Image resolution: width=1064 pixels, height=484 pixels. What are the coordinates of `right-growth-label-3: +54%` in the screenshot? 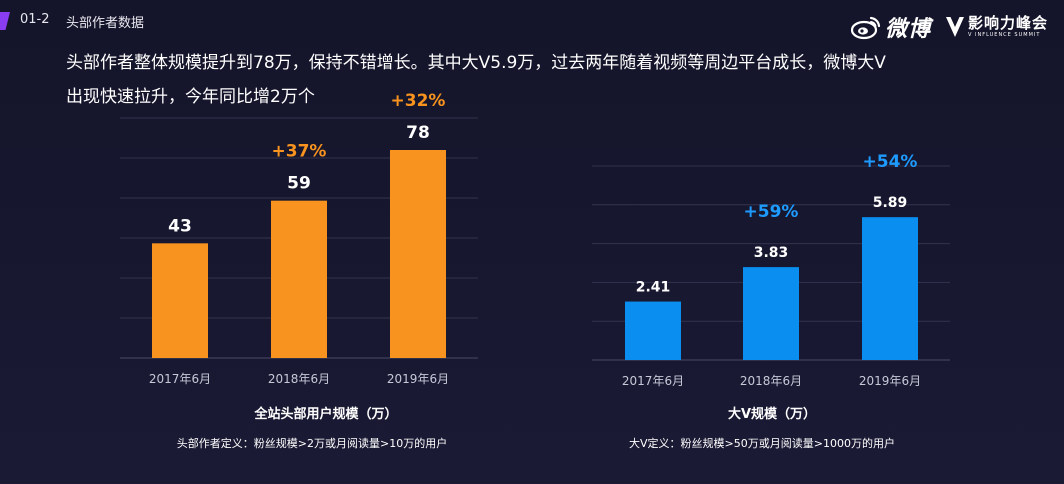 It's located at (890, 162).